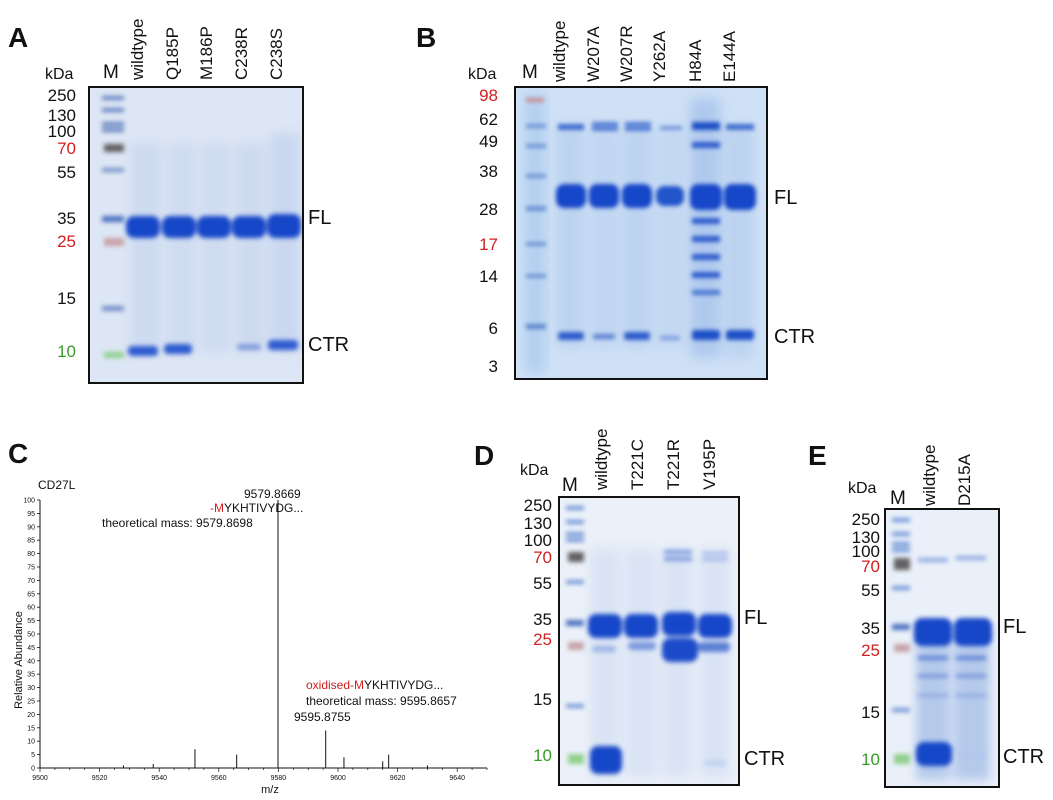 This screenshot has height=800, width=1053. Describe the element at coordinates (61, 131) in the screenshot. I see `panel-a-marker-100: 100` at that location.